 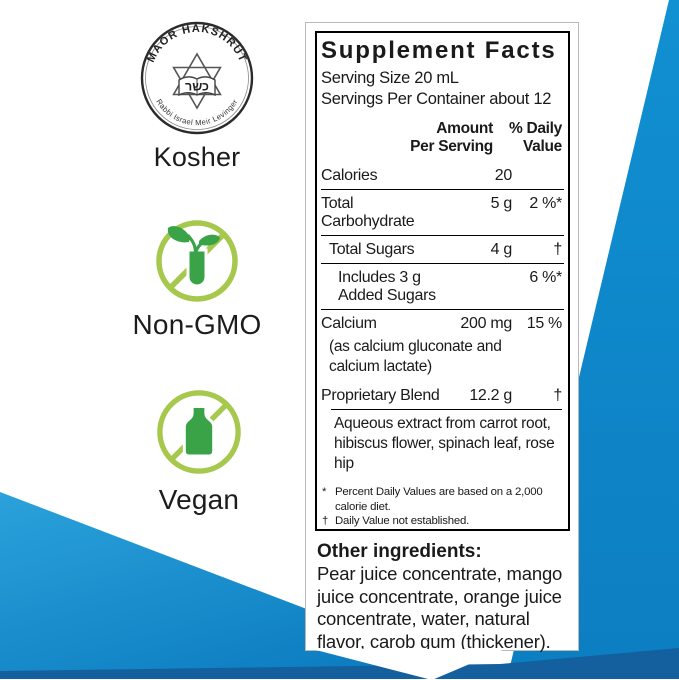 I want to click on vegan-badge: Vegan, so click(x=199, y=452).